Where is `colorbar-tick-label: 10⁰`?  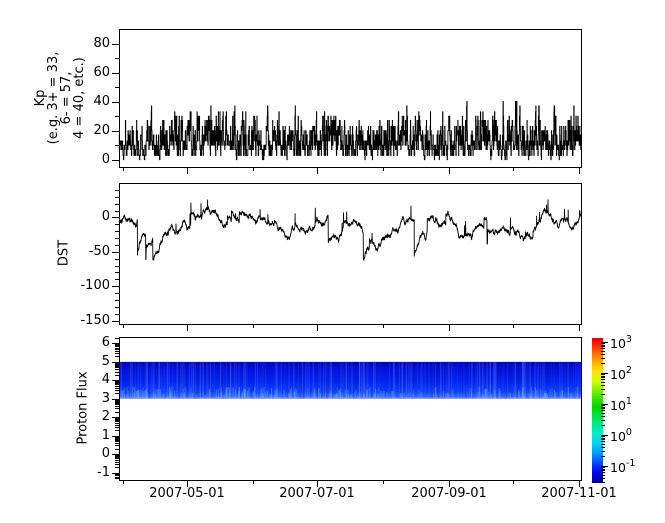
colorbar-tick-label: 10⁰ is located at coordinates (621, 435).